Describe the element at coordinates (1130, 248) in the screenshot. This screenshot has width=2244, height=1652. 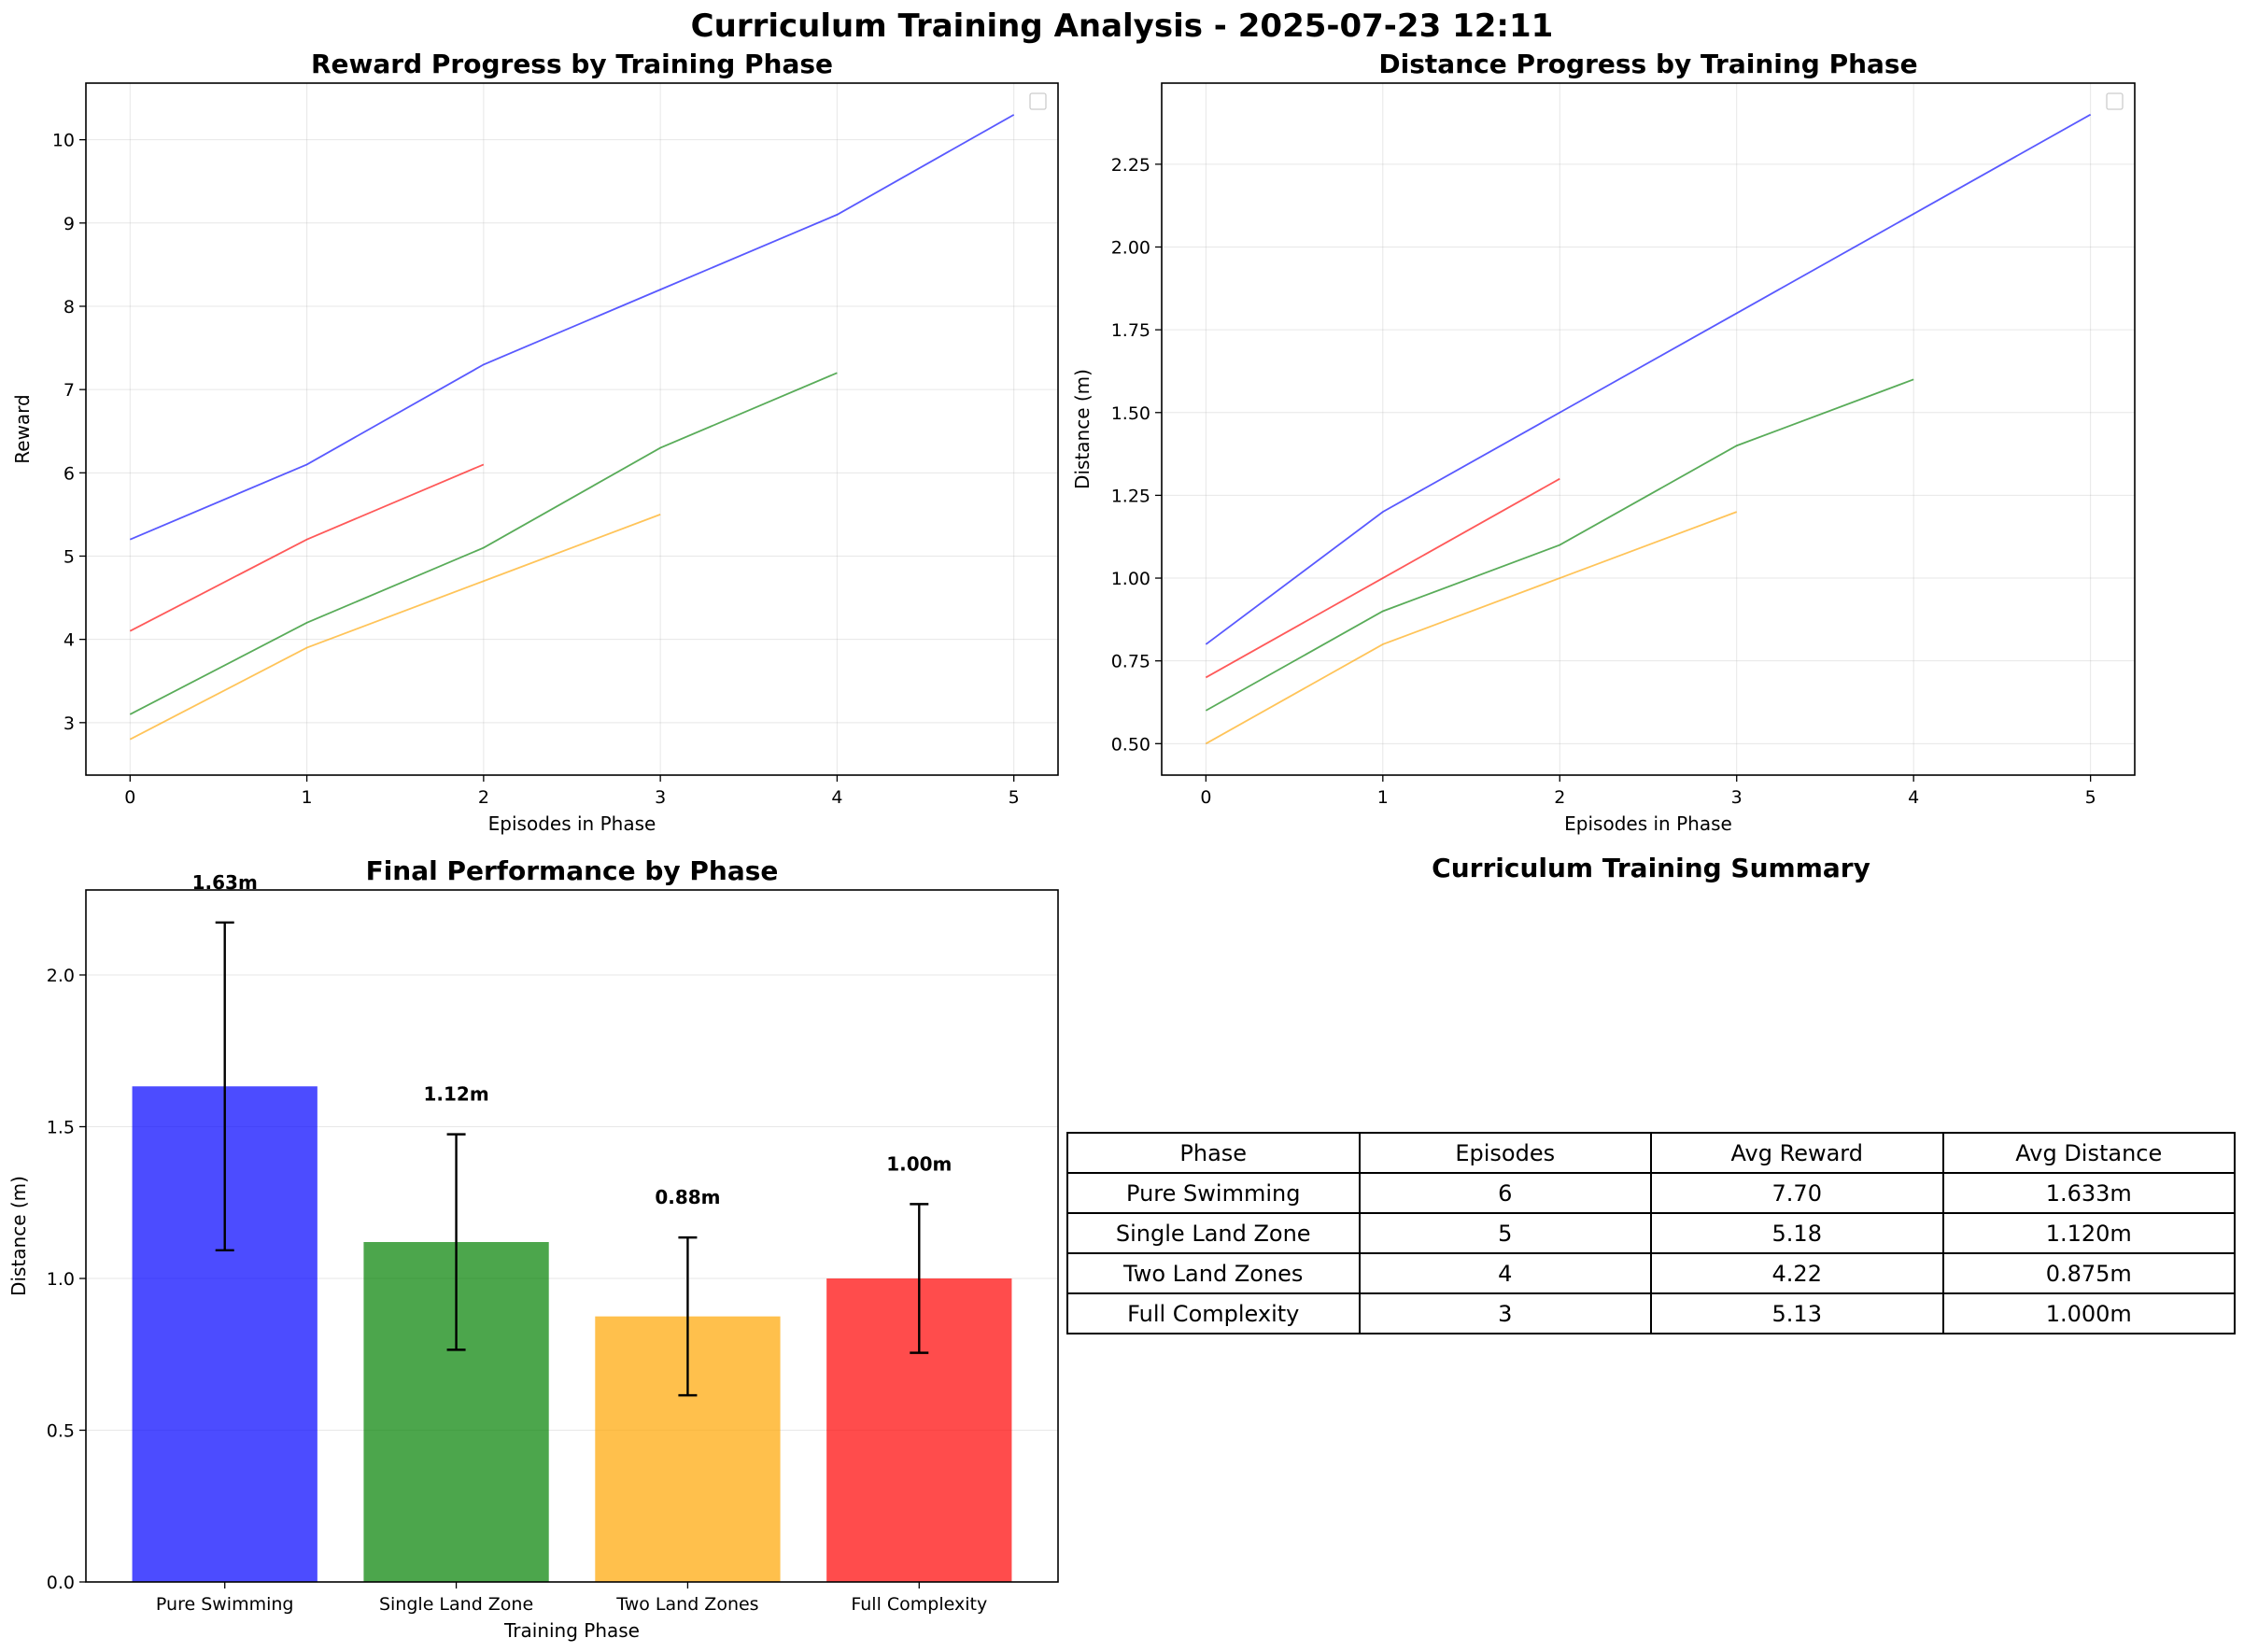
I see `y-tick-label: 2.00` at that location.